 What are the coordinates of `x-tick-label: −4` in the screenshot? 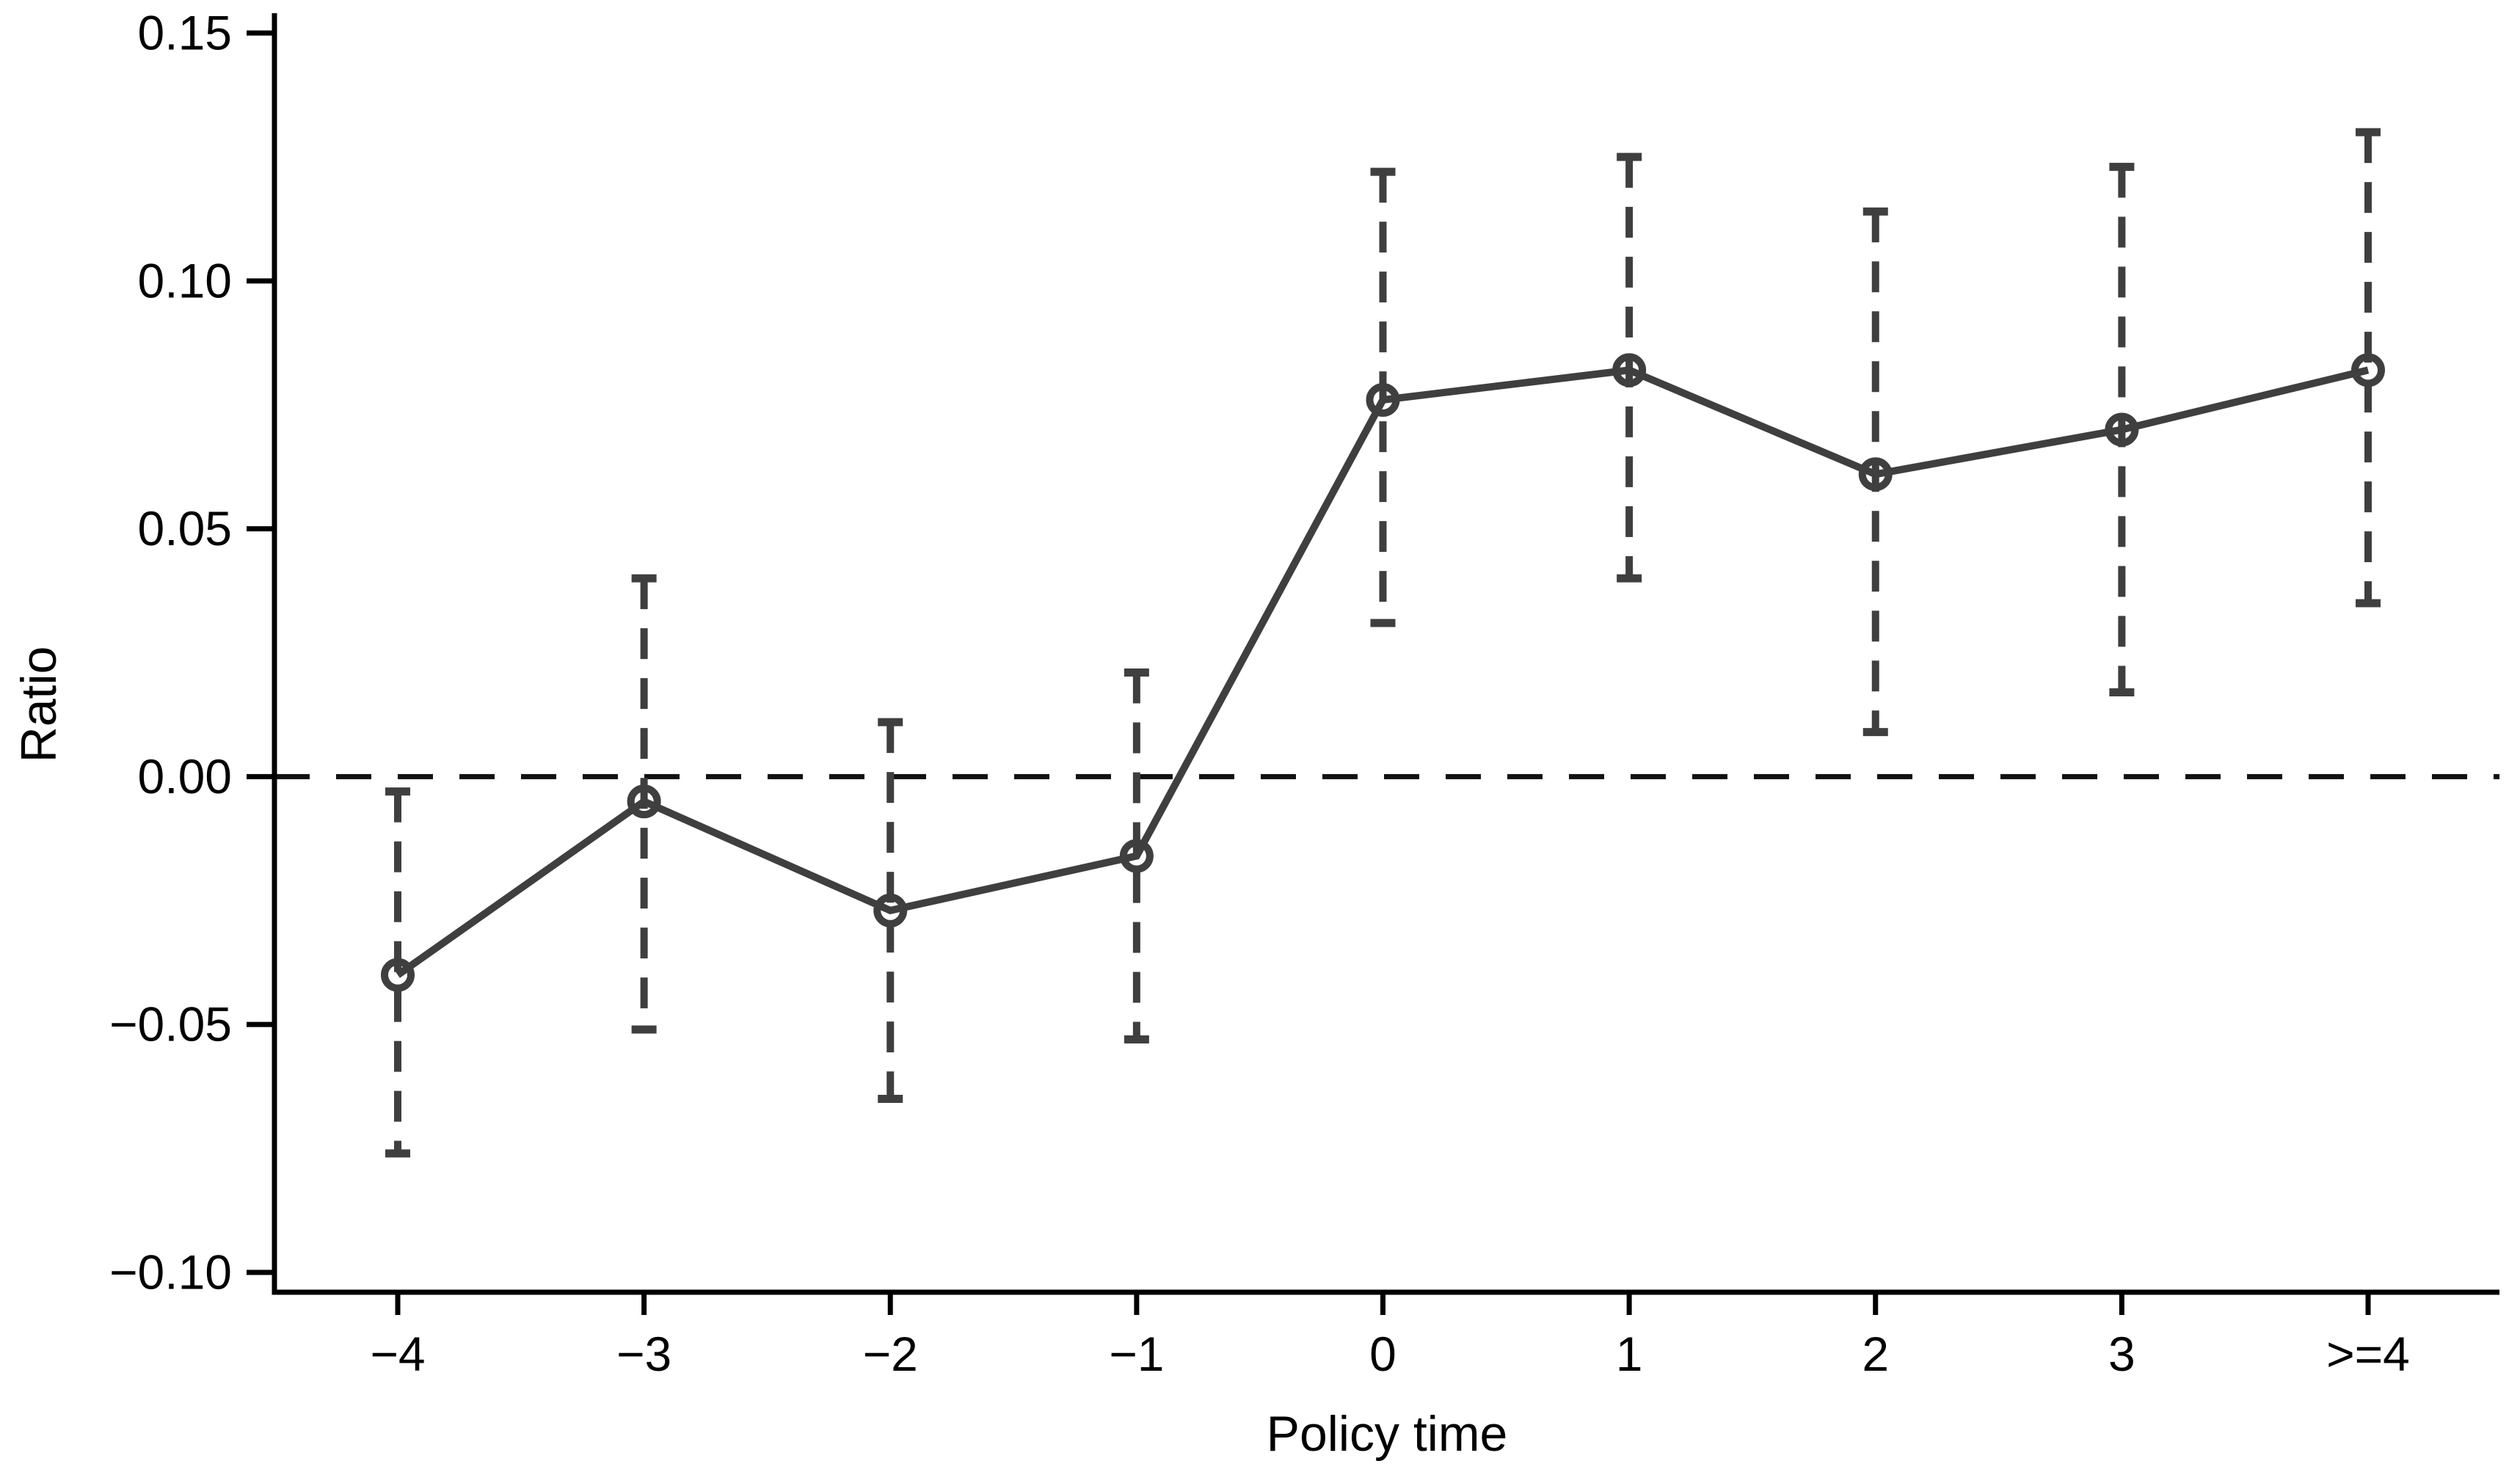 It's located at (397, 1354).